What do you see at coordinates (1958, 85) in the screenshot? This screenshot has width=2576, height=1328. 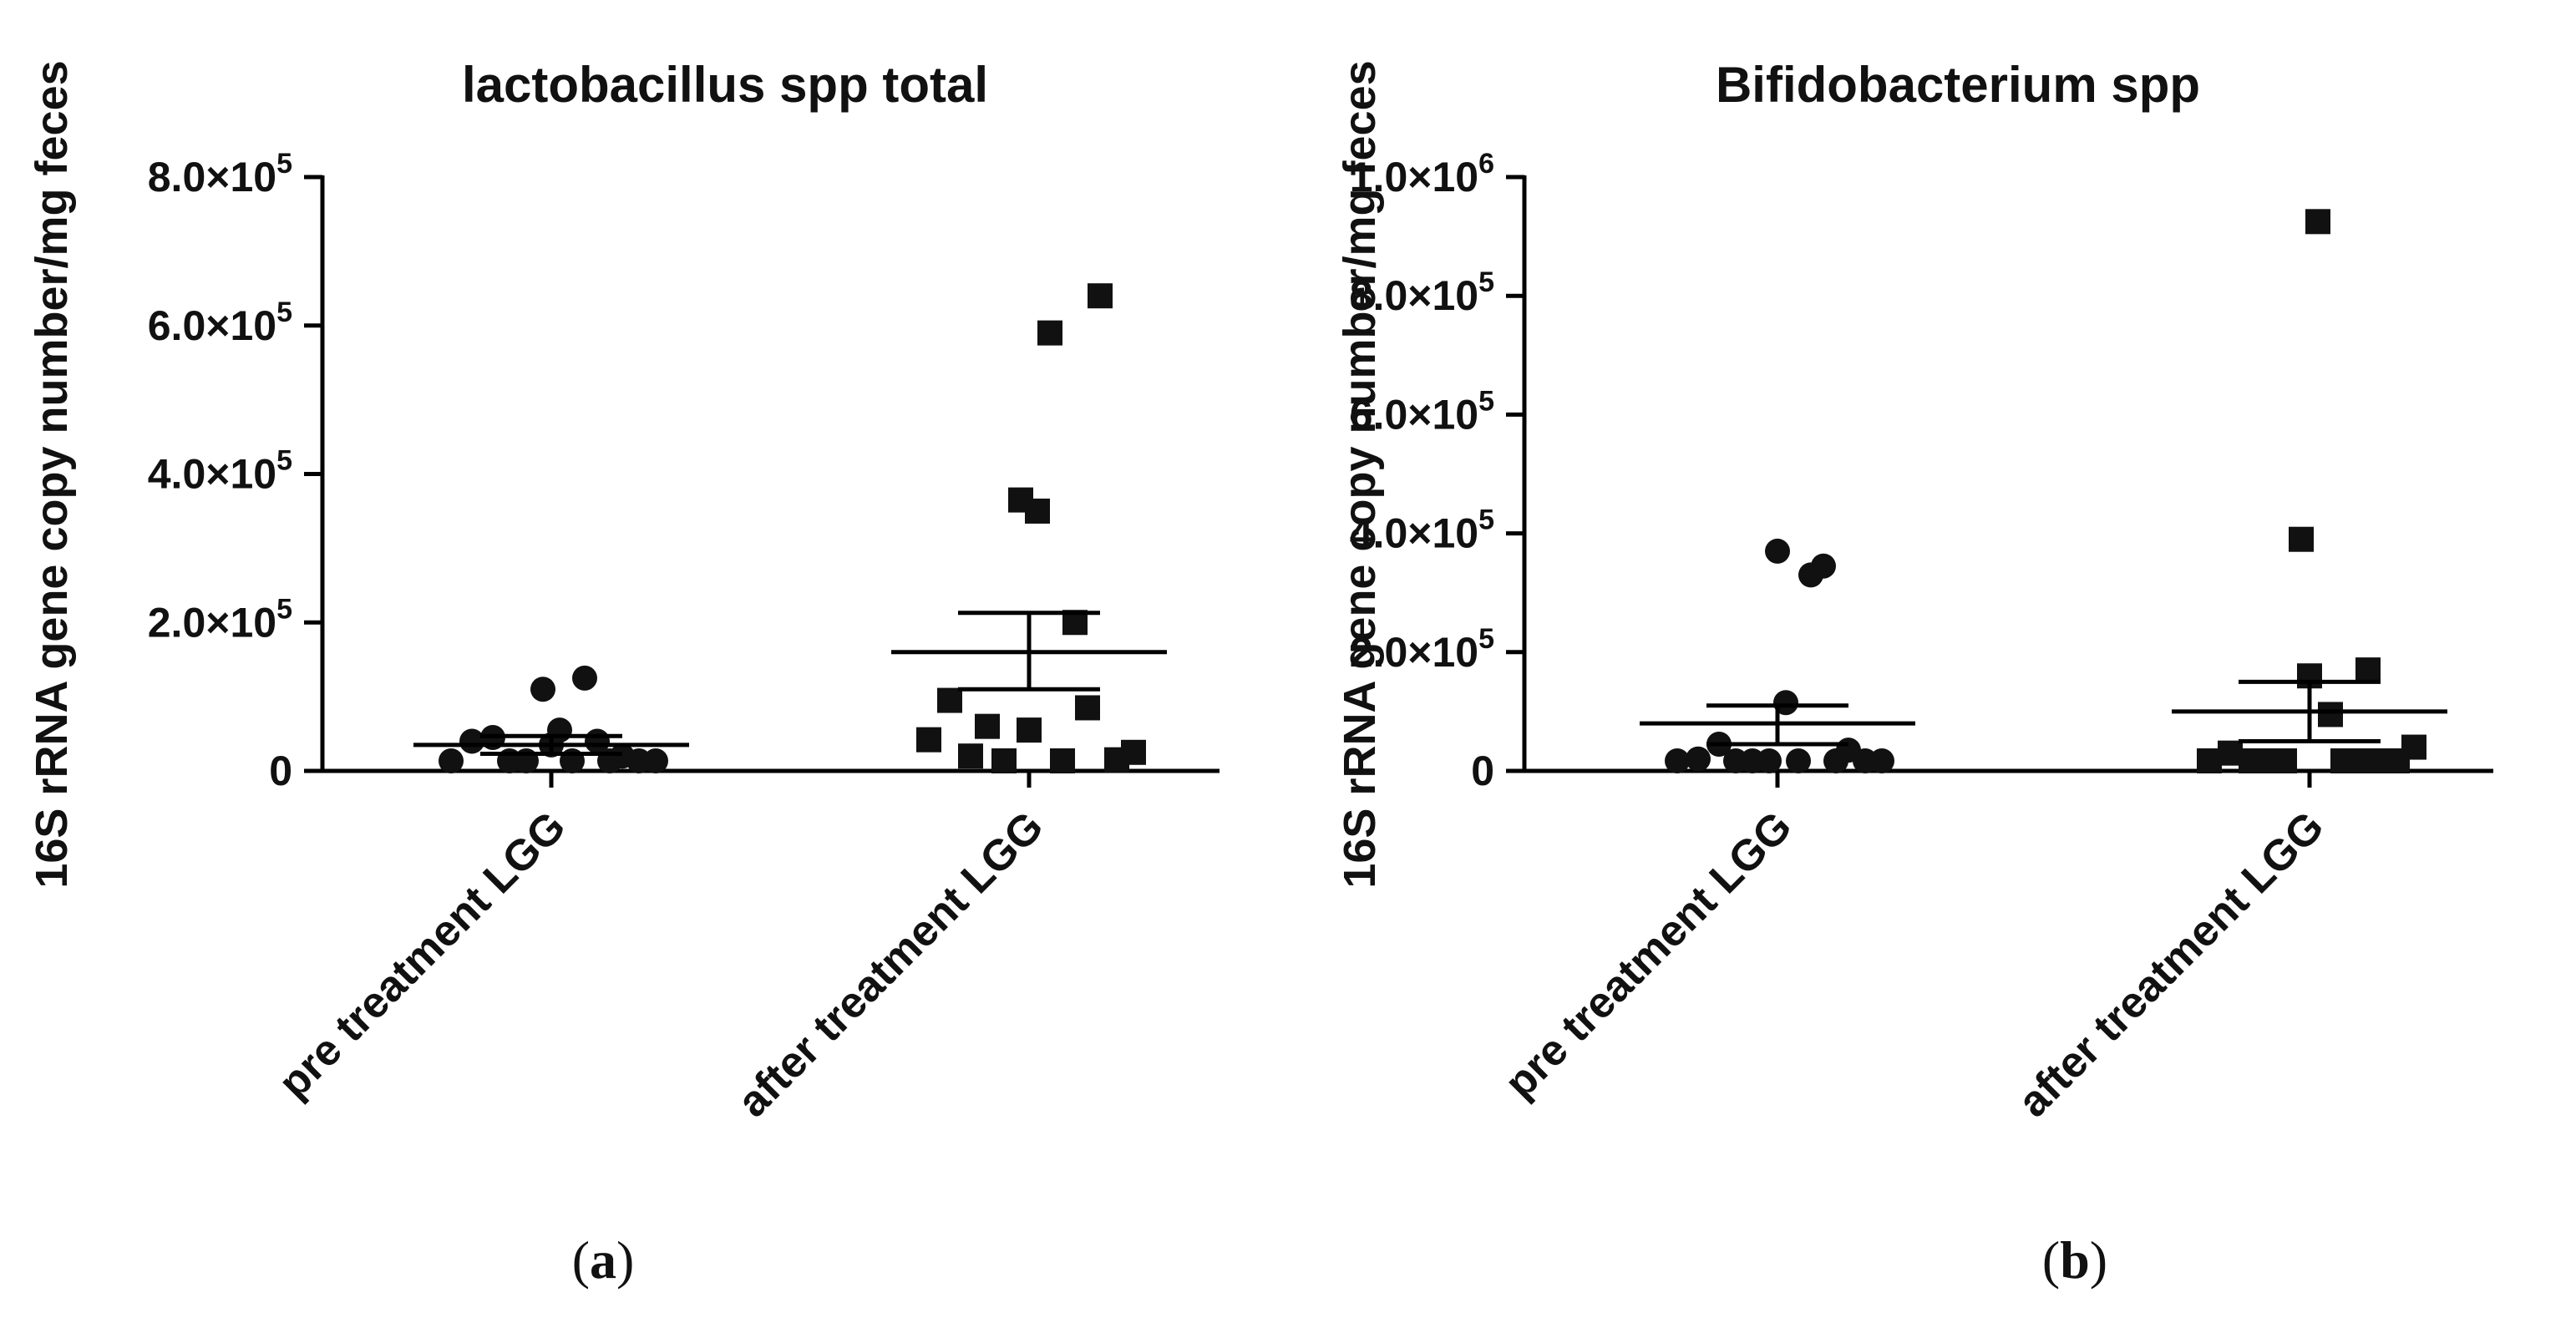 I see `chart-title: Bifidobacterium spp` at bounding box center [1958, 85].